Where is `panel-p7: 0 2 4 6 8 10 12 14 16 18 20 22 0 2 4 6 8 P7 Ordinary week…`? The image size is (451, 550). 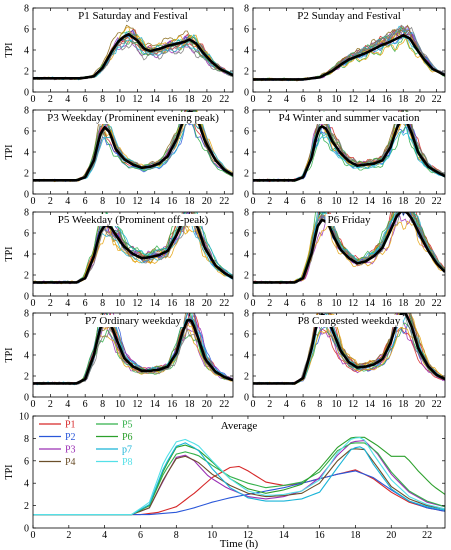
panel-p7: 0 2 4 6 8 10 12 14 16 18 20 22 0 2 4 6 8 P7 Ordinary week… is located at coordinates (119, 359).